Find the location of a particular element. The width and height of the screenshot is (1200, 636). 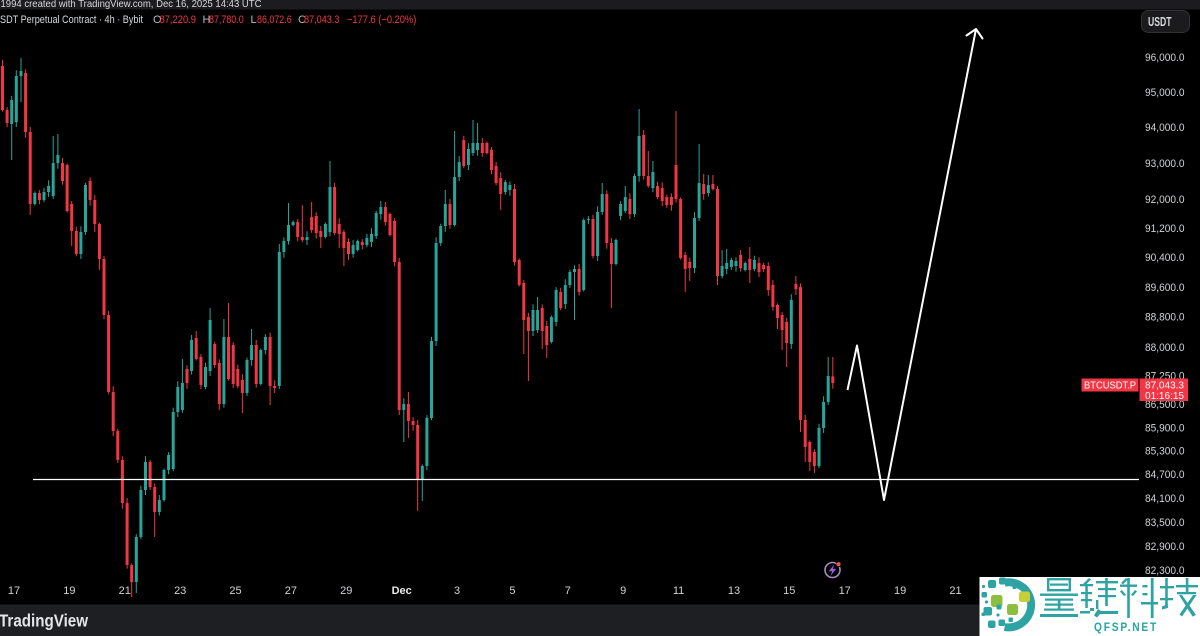

svg-text: 89,600.0 is located at coordinates (1165, 288).